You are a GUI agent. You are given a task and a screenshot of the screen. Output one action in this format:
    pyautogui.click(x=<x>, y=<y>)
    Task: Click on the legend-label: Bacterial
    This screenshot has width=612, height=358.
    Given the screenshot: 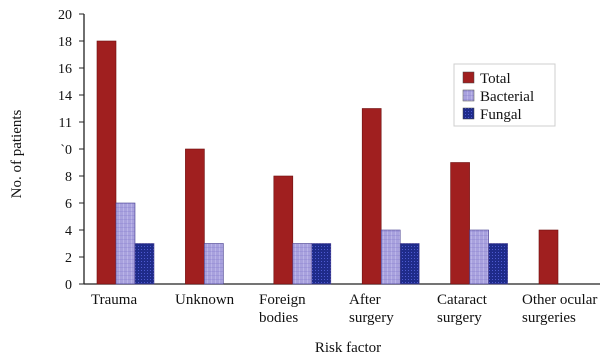 What is the action you would take?
    pyautogui.click(x=507, y=97)
    